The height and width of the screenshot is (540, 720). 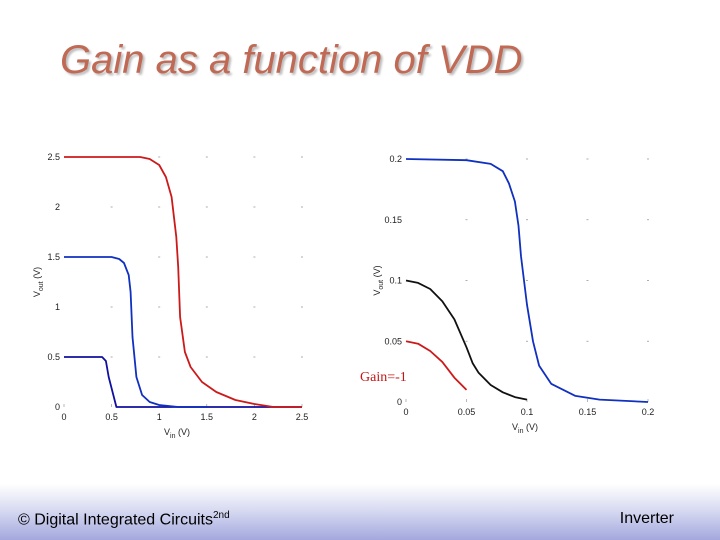 What do you see at coordinates (111, 417) in the screenshot?
I see `x-tick-label: 0.5` at bounding box center [111, 417].